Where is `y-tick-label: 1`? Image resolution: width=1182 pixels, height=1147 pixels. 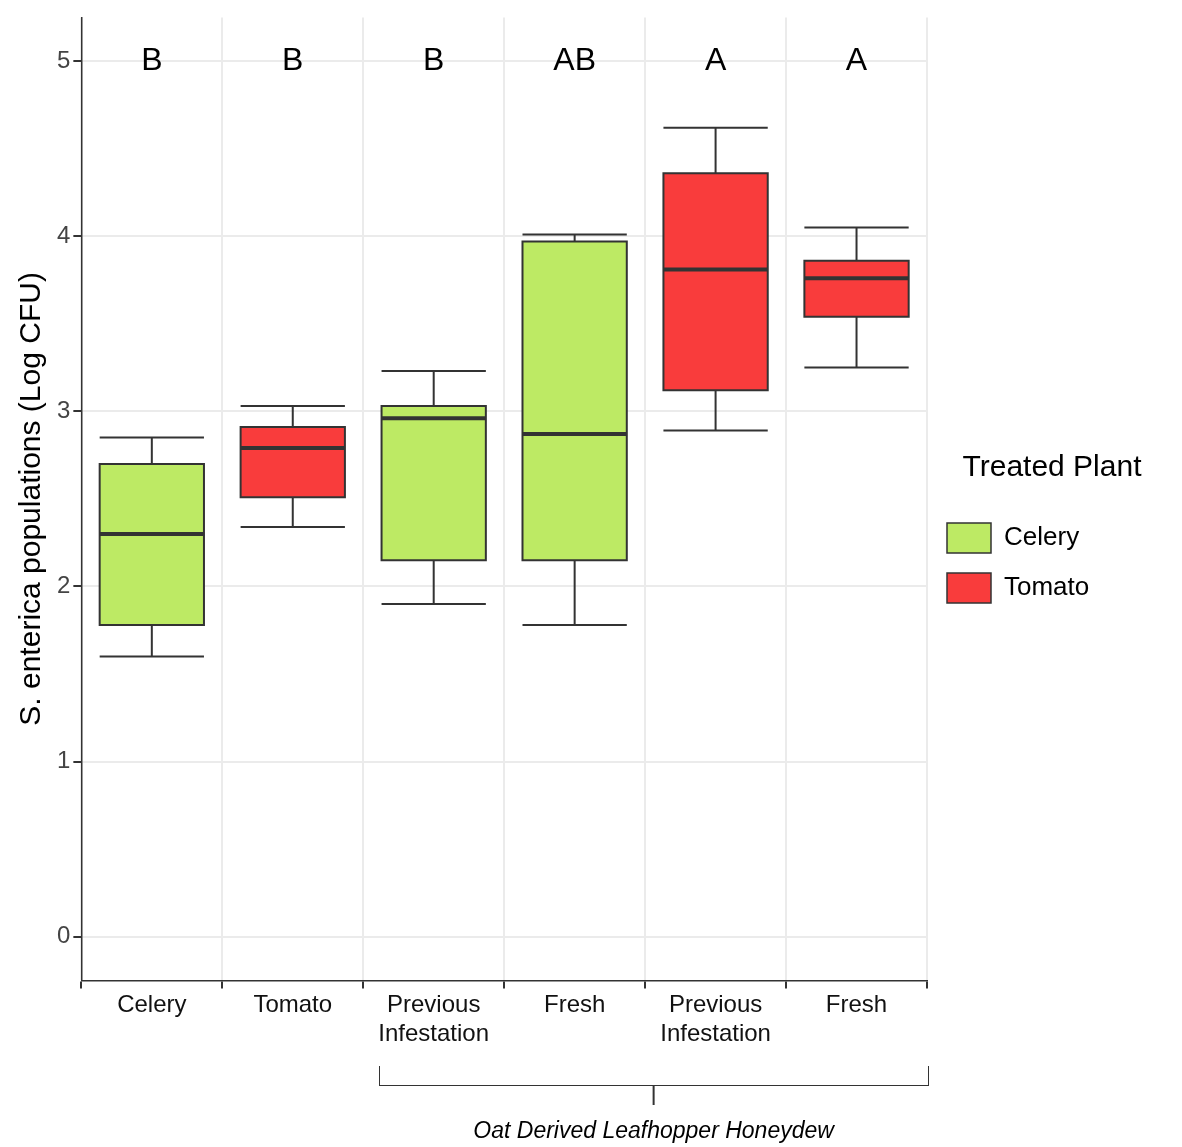
y-tick-label: 1 is located at coordinates (63, 760).